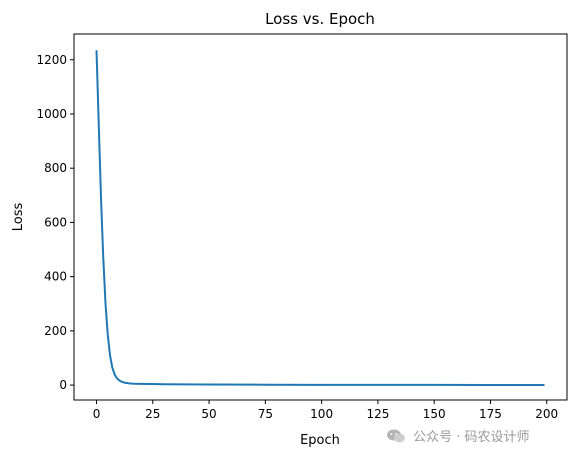 The width and height of the screenshot is (579, 459). I want to click on y-axis: 0 200 400 600 800 1000 1200, so click(55, 222).